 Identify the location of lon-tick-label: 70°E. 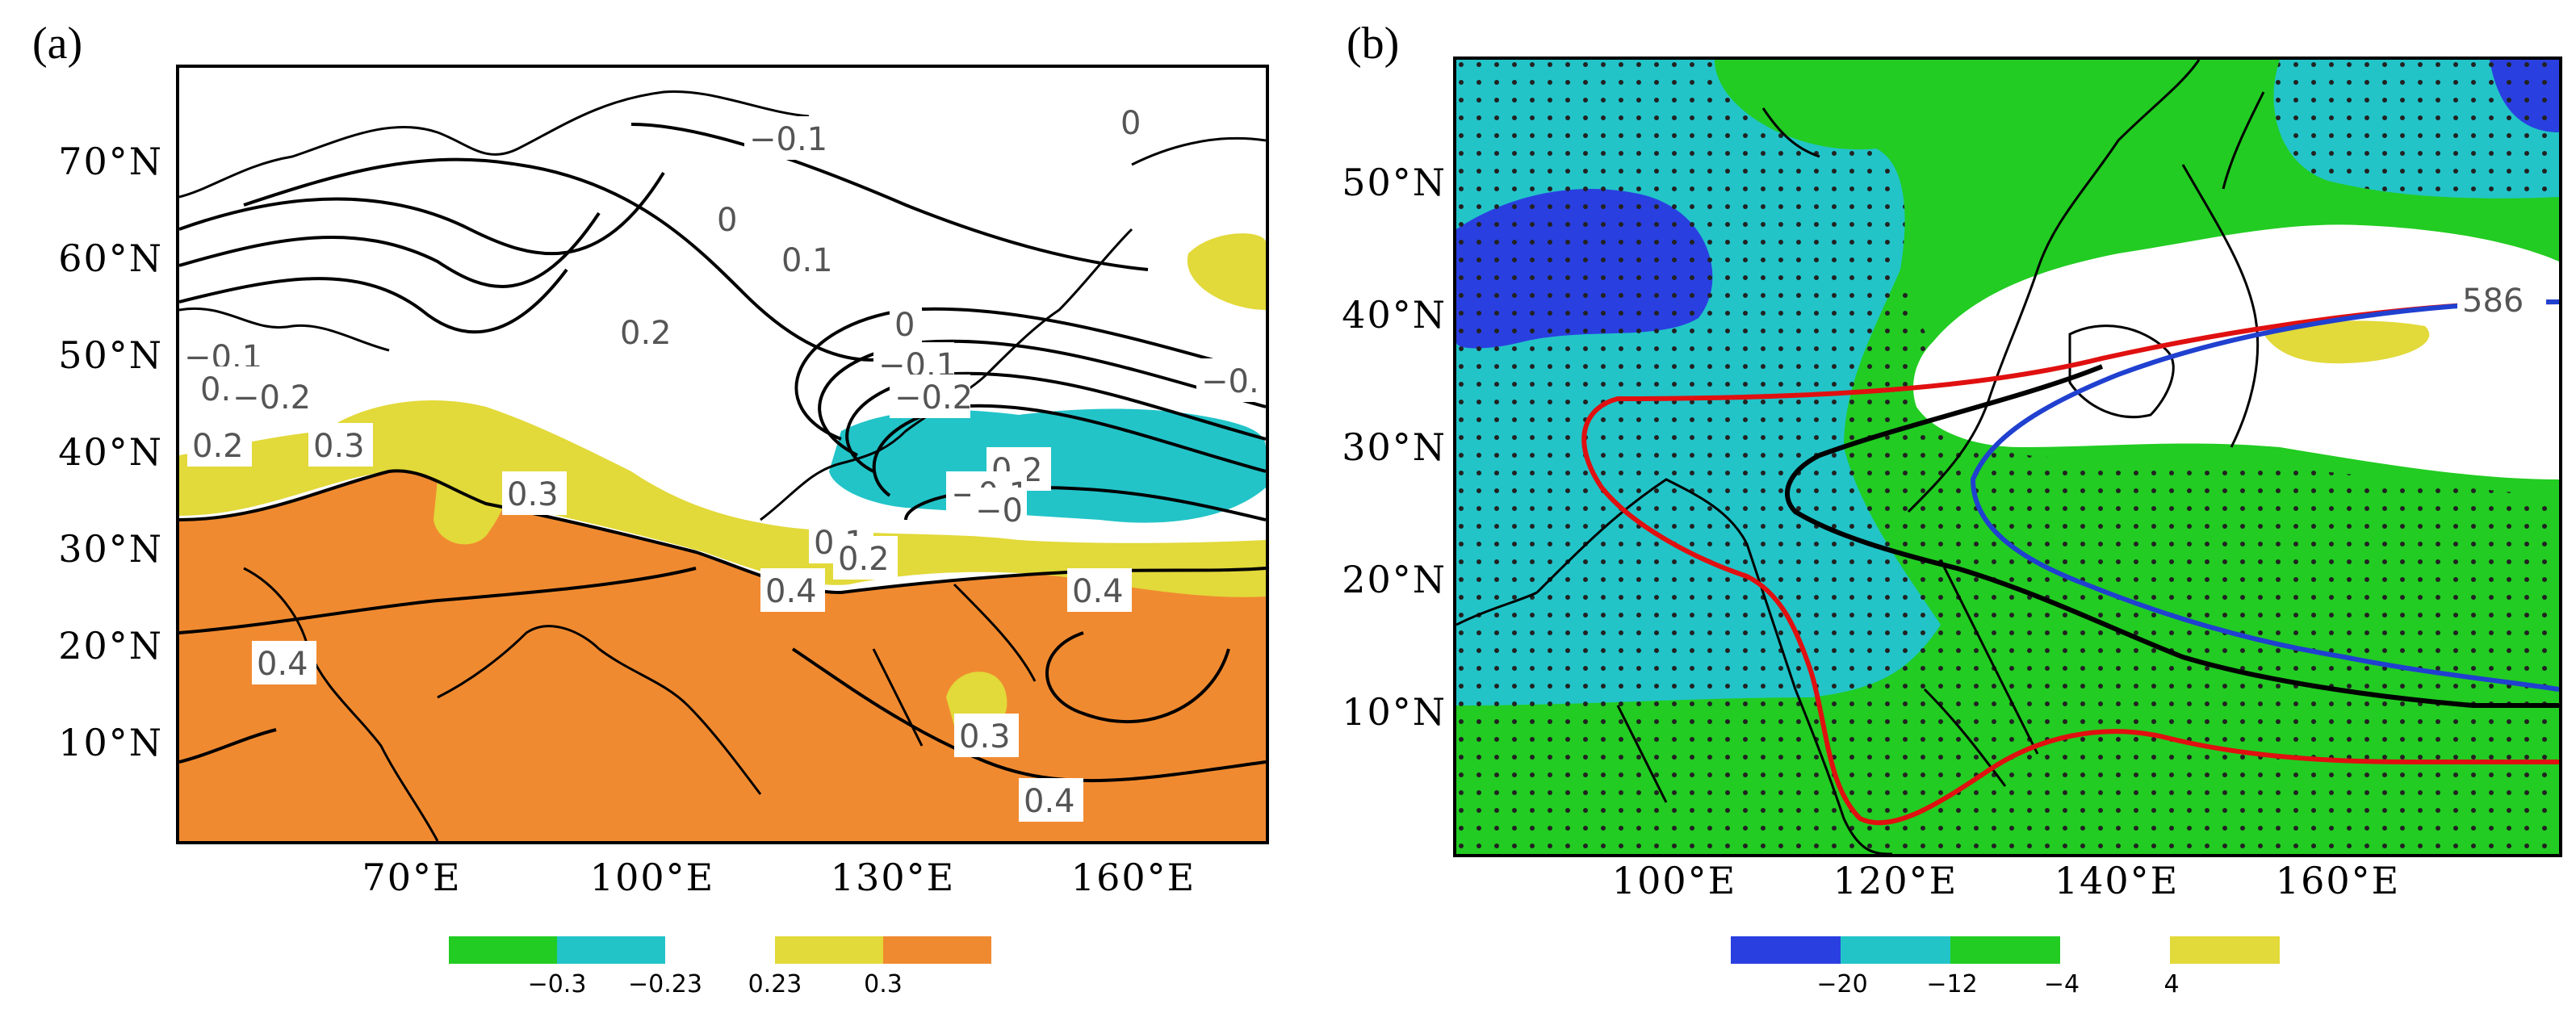
(412, 878).